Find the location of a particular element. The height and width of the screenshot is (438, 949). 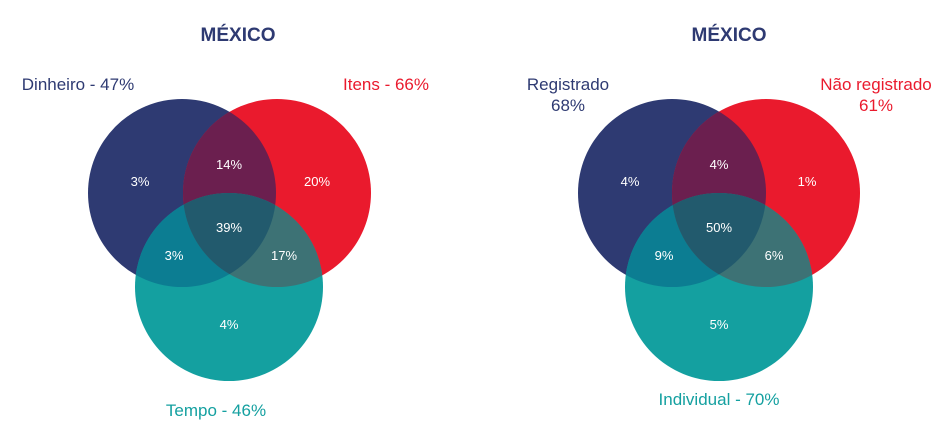

region-registrado-only: 4% is located at coordinates (630, 181).